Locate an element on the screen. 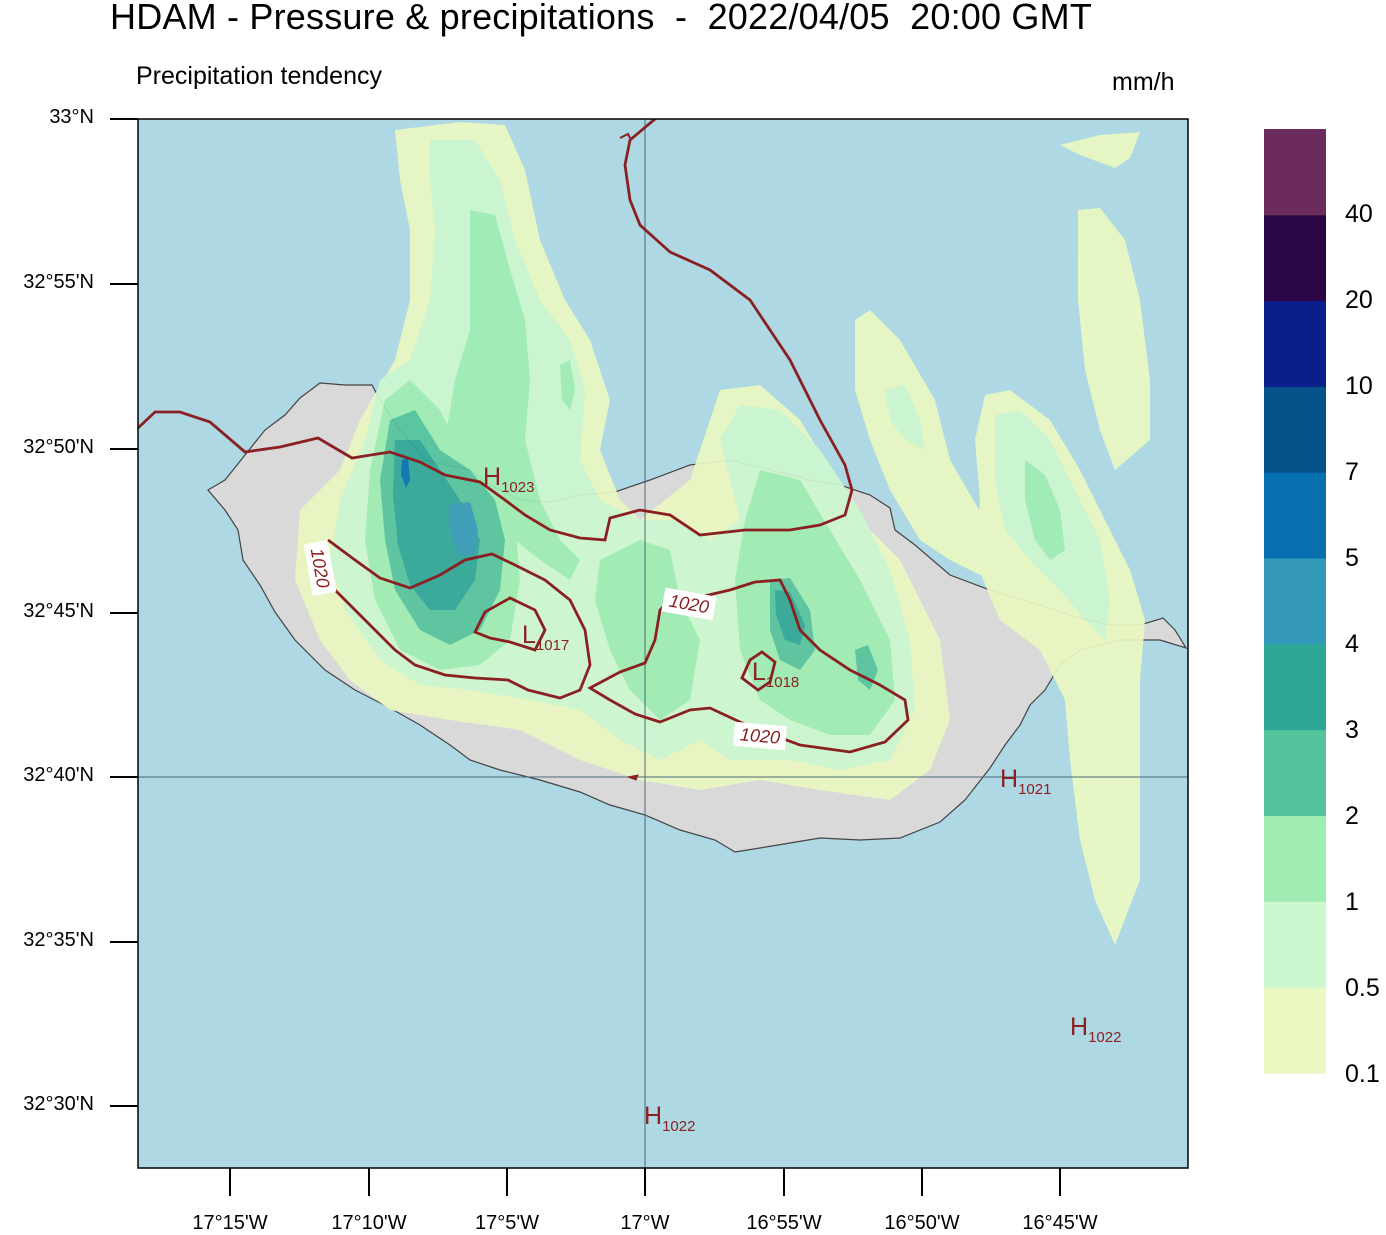 Image resolution: width=1386 pixels, height=1235 pixels. chart-subtitle: Precipitation tendency is located at coordinates (259, 76).